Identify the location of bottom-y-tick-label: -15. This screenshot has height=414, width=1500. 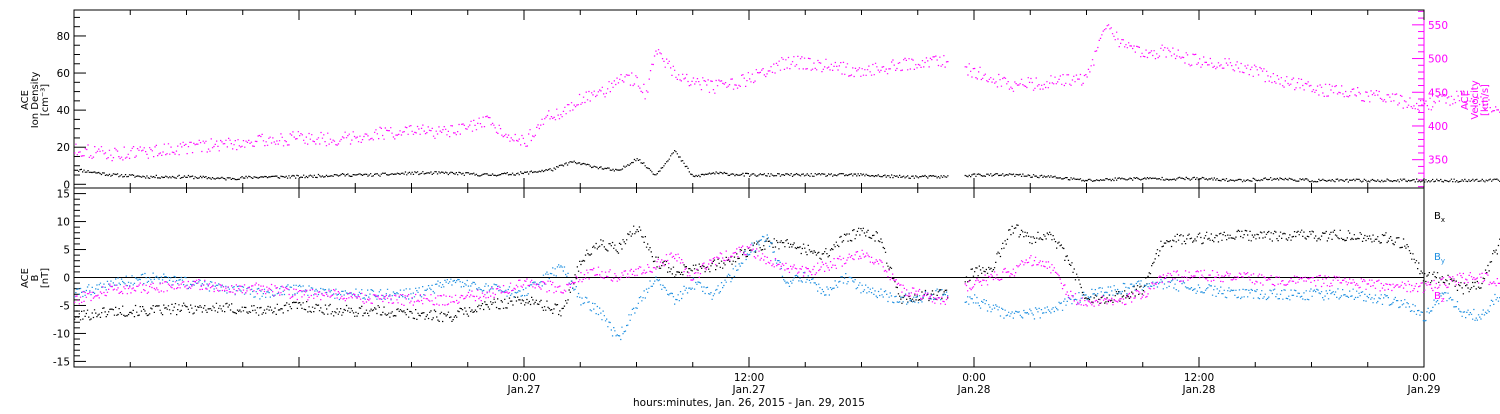
(61, 362).